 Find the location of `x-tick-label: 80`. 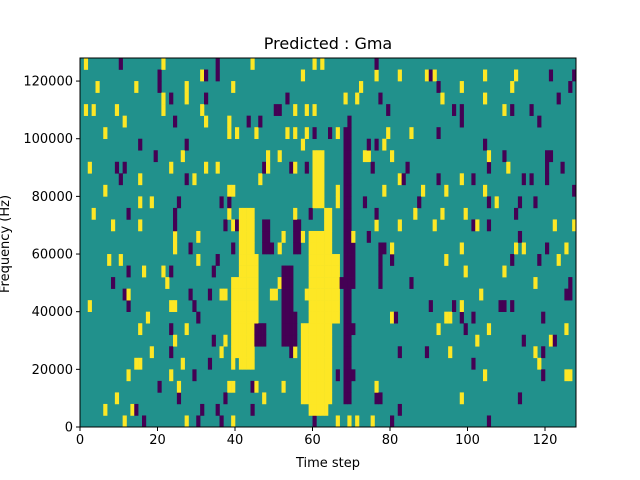

x-tick-label: 80 is located at coordinates (390, 440).